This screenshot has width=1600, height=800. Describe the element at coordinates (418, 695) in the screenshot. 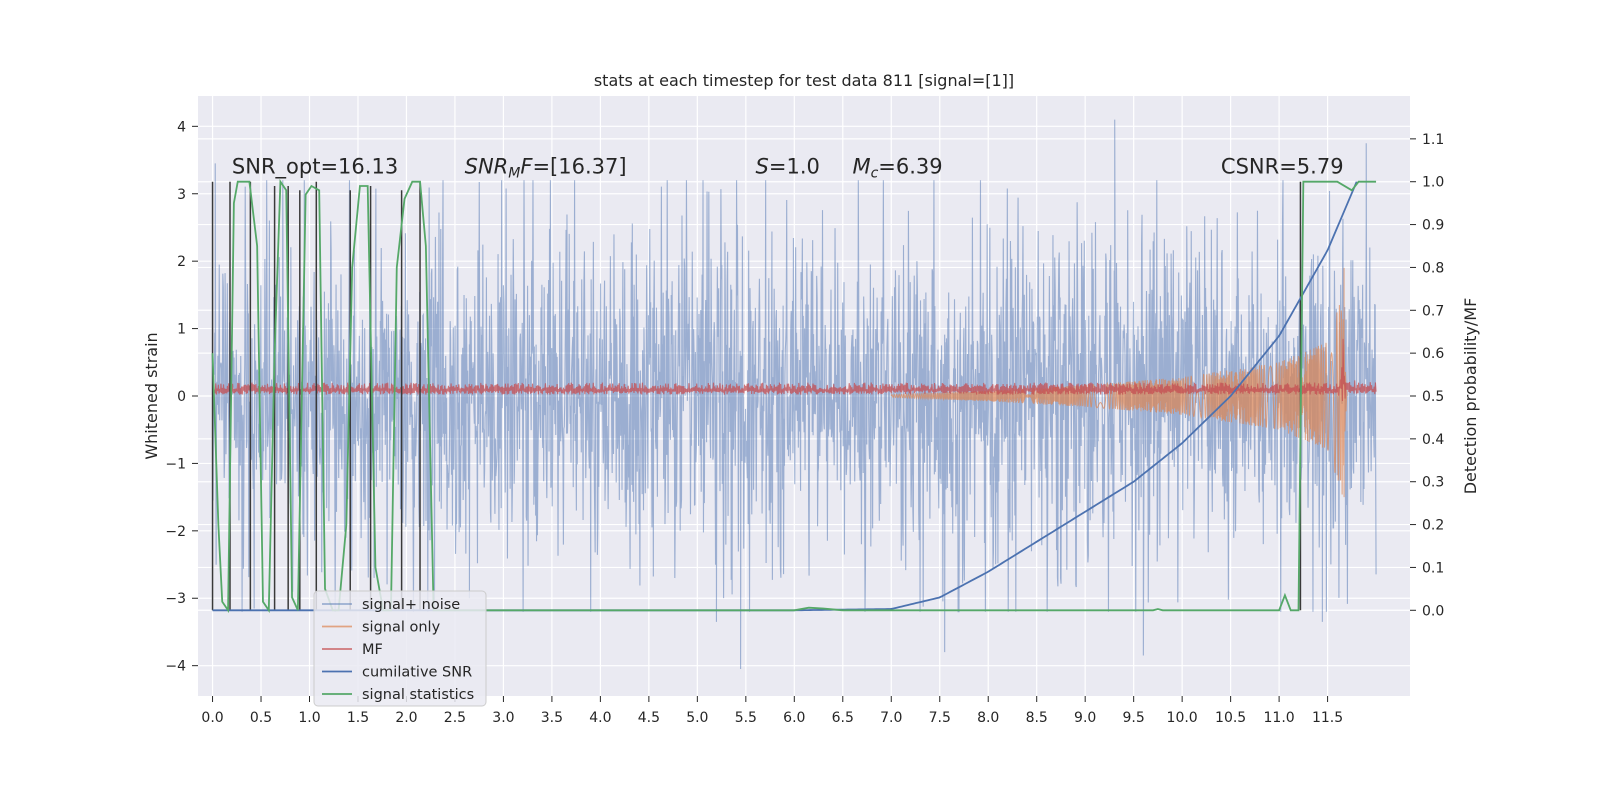

I see `legend-label: signal statistics` at that location.